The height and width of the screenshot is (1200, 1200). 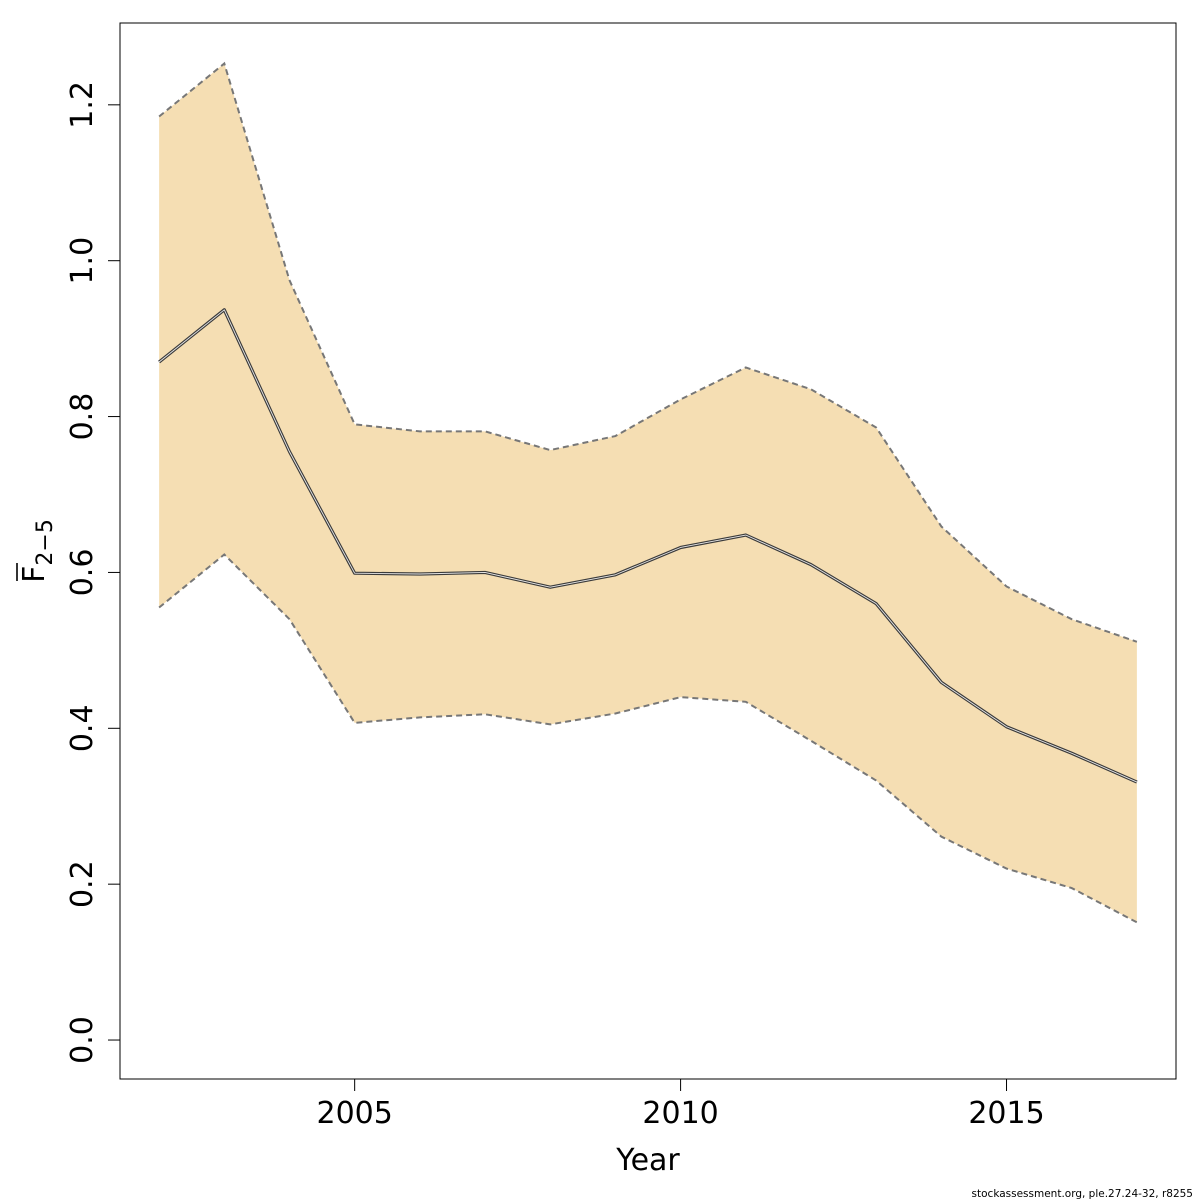 What do you see at coordinates (45, 542) in the screenshot?
I see `y-axis-title-subscript: 2−5` at bounding box center [45, 542].